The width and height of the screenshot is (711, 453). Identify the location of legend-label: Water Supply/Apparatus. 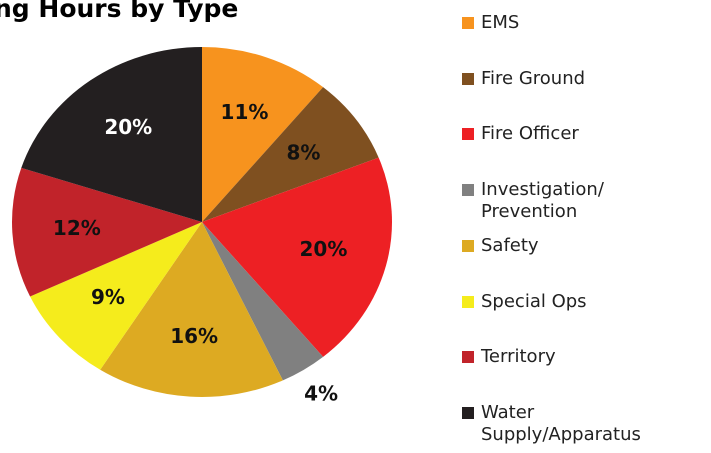
(561, 423).